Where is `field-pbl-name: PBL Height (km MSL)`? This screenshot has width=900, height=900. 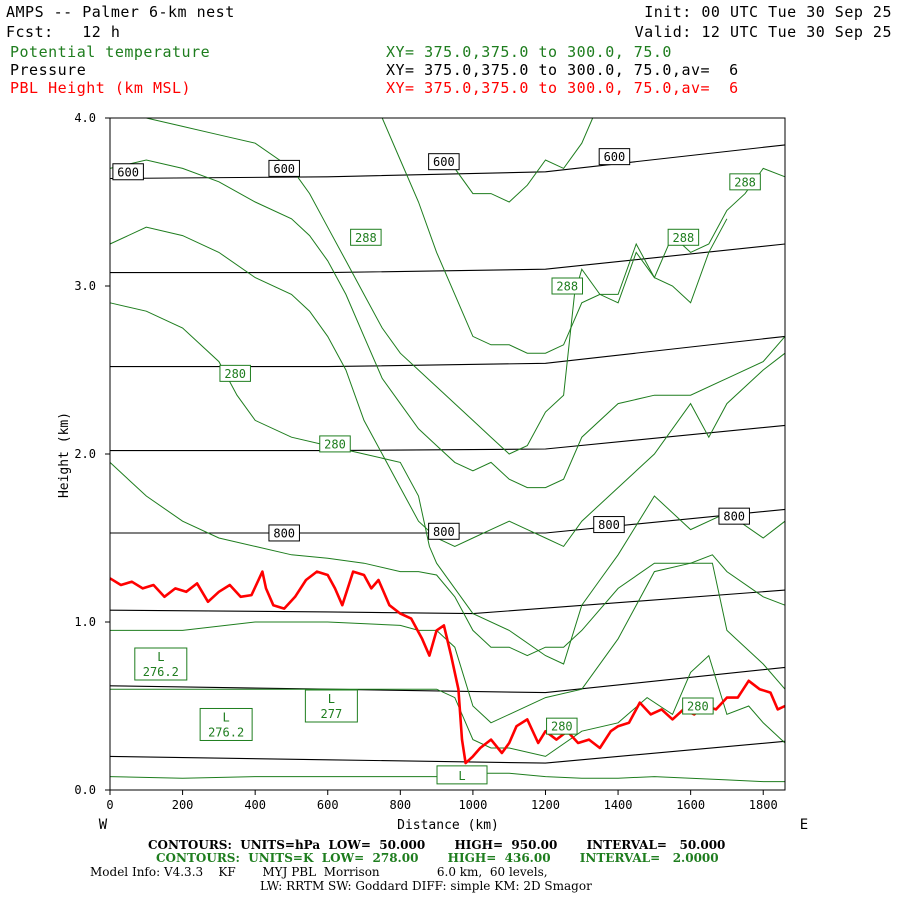
field-pbl-name: PBL Height (km MSL) is located at coordinates (101, 88).